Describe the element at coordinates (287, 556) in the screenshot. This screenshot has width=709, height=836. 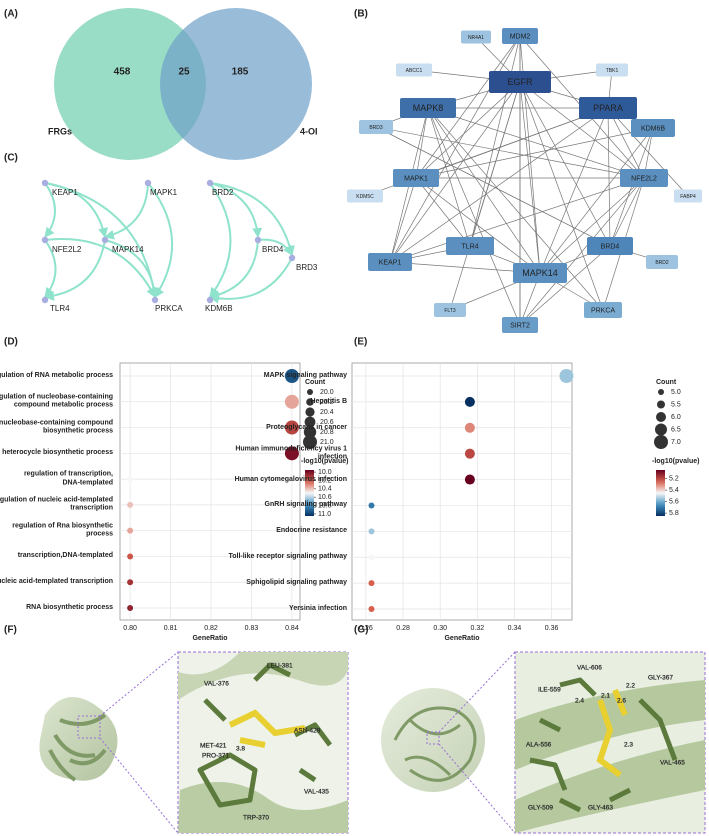
I see `y-tick-label: Toll-like receptor signaling pathway` at that location.